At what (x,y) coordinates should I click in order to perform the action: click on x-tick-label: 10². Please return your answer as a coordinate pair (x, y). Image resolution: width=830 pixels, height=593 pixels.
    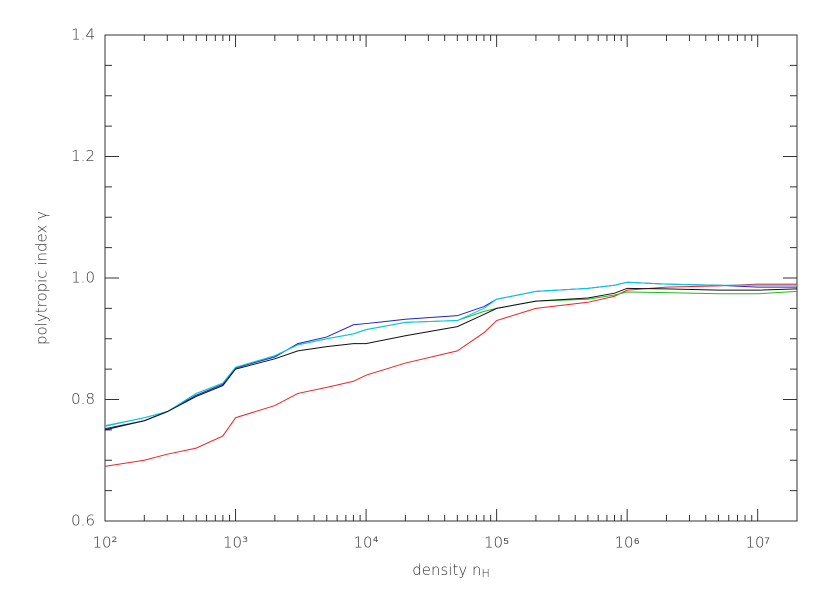
    Looking at the image, I should click on (104, 543).